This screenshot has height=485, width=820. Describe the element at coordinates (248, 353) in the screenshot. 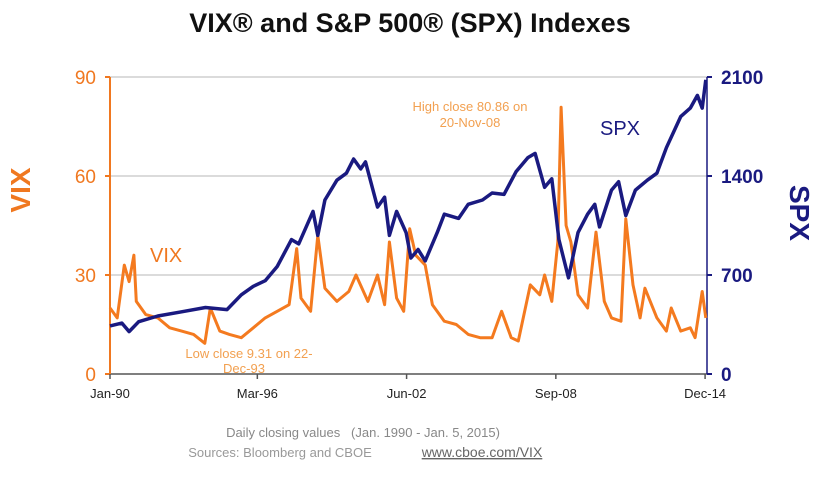

I see `low-close-annotation-line1: Low close 9.31 on 22-` at that location.